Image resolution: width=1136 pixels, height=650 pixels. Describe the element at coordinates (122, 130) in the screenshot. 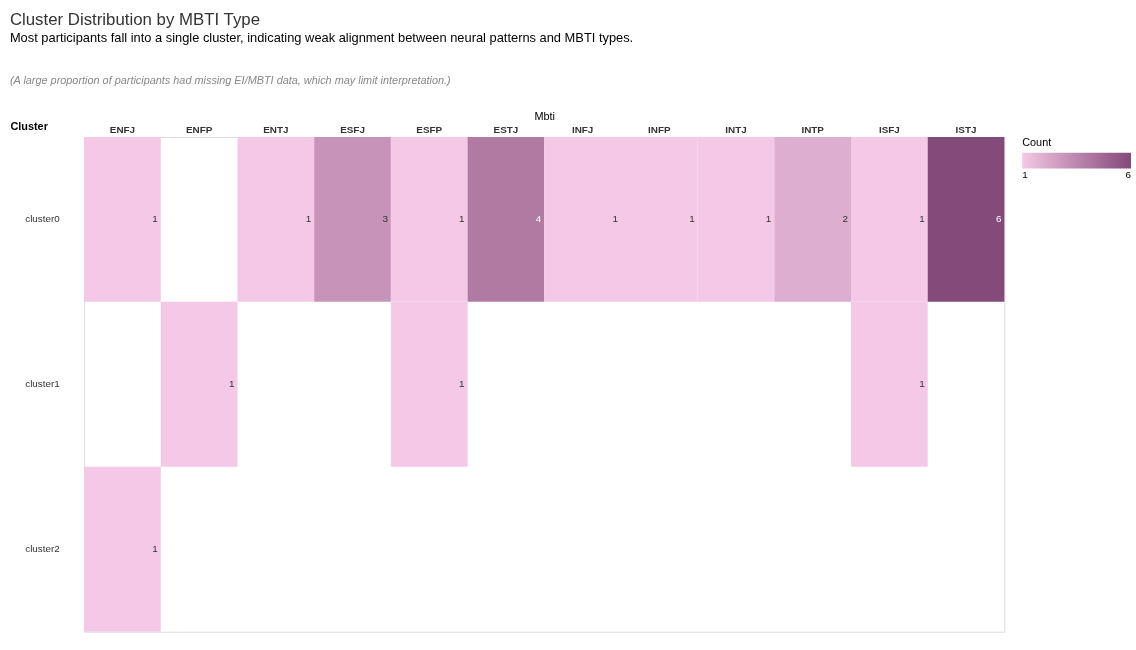

I see `x-tick-label: ENFJ` at that location.